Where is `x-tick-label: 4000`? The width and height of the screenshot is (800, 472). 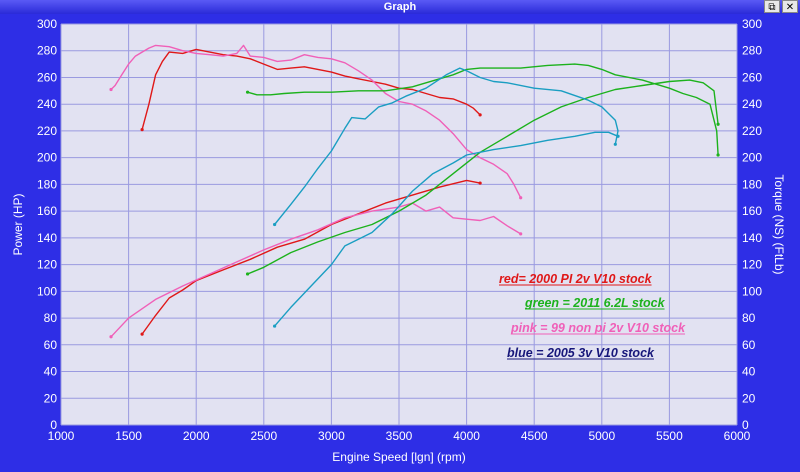 x-tick-label: 4000 is located at coordinates (466, 436).